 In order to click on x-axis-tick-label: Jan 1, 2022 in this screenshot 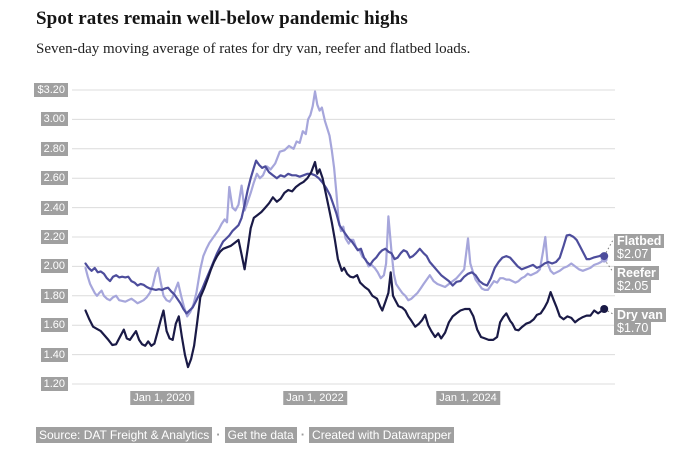, I will do `click(315, 398)`.